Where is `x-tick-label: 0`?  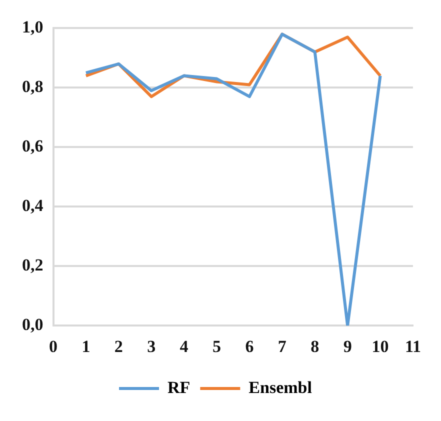
x-tick-label: 0 is located at coordinates (53, 346).